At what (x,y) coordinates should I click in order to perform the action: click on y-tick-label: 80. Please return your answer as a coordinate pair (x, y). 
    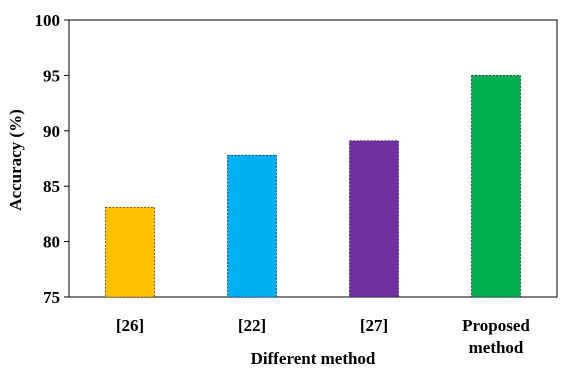
    Looking at the image, I should click on (51, 242).